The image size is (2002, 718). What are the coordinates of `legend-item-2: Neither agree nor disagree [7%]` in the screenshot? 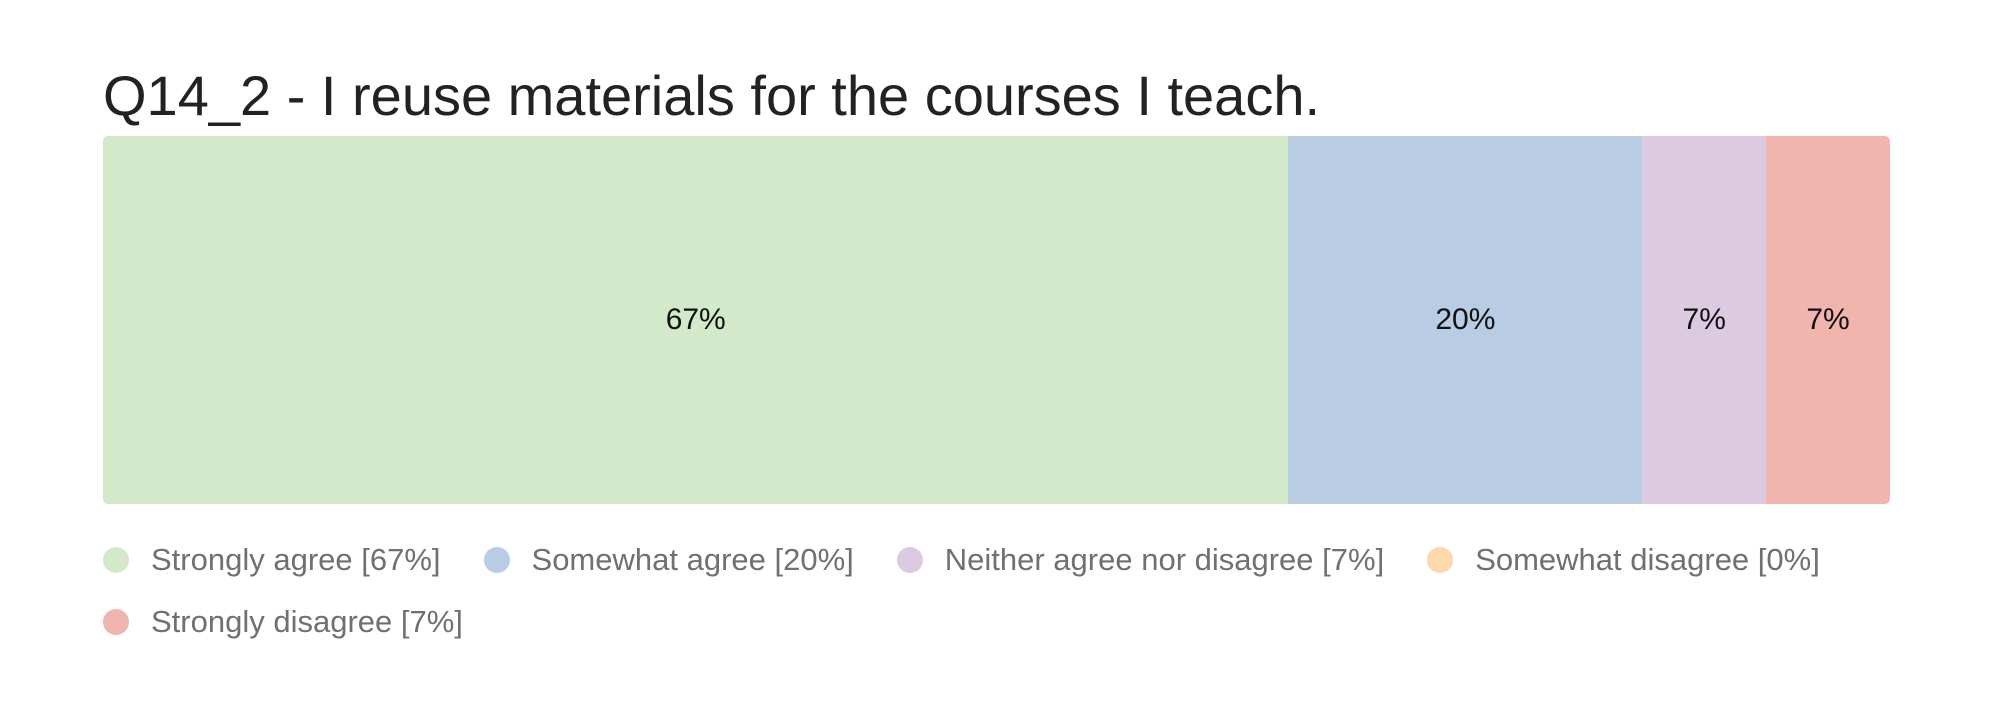 It's located at (1140, 560).